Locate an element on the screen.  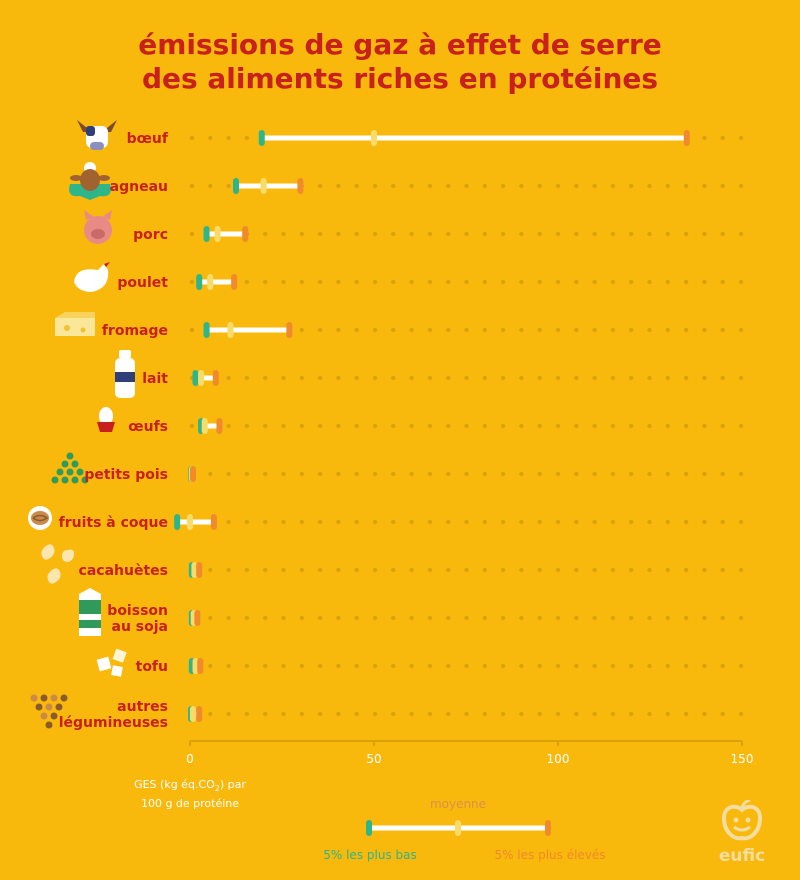
legend-mean-marker is located at coordinates (458, 828).